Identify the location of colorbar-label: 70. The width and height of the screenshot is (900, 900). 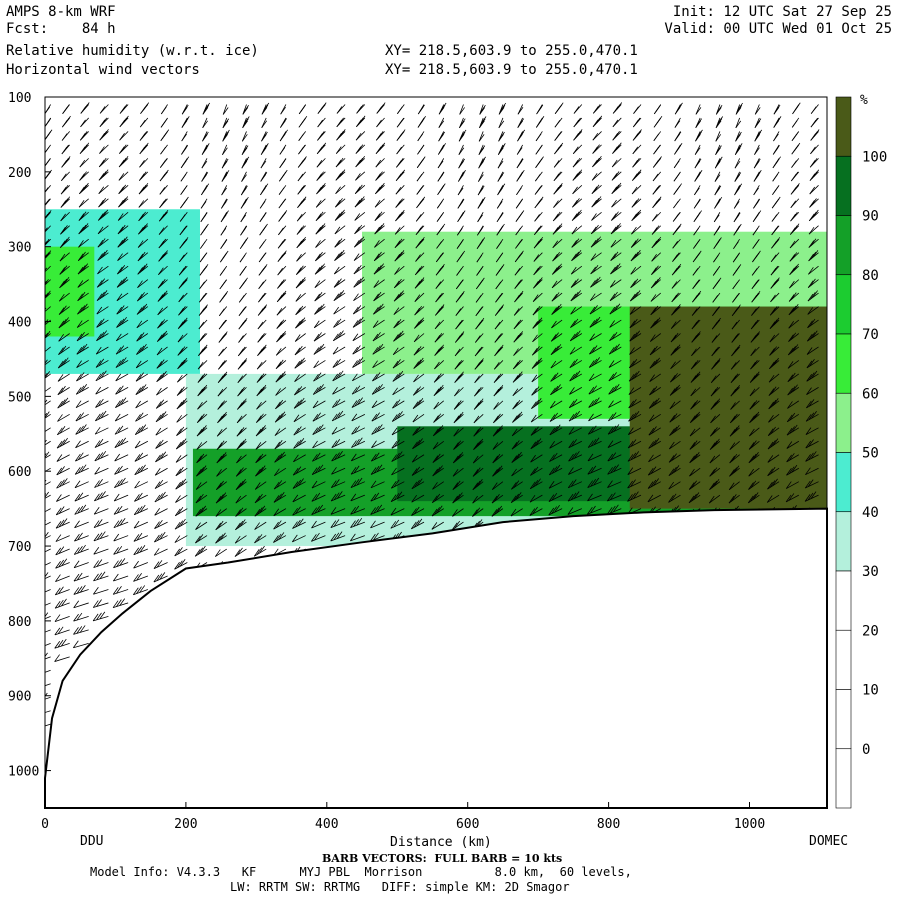
(870, 335).